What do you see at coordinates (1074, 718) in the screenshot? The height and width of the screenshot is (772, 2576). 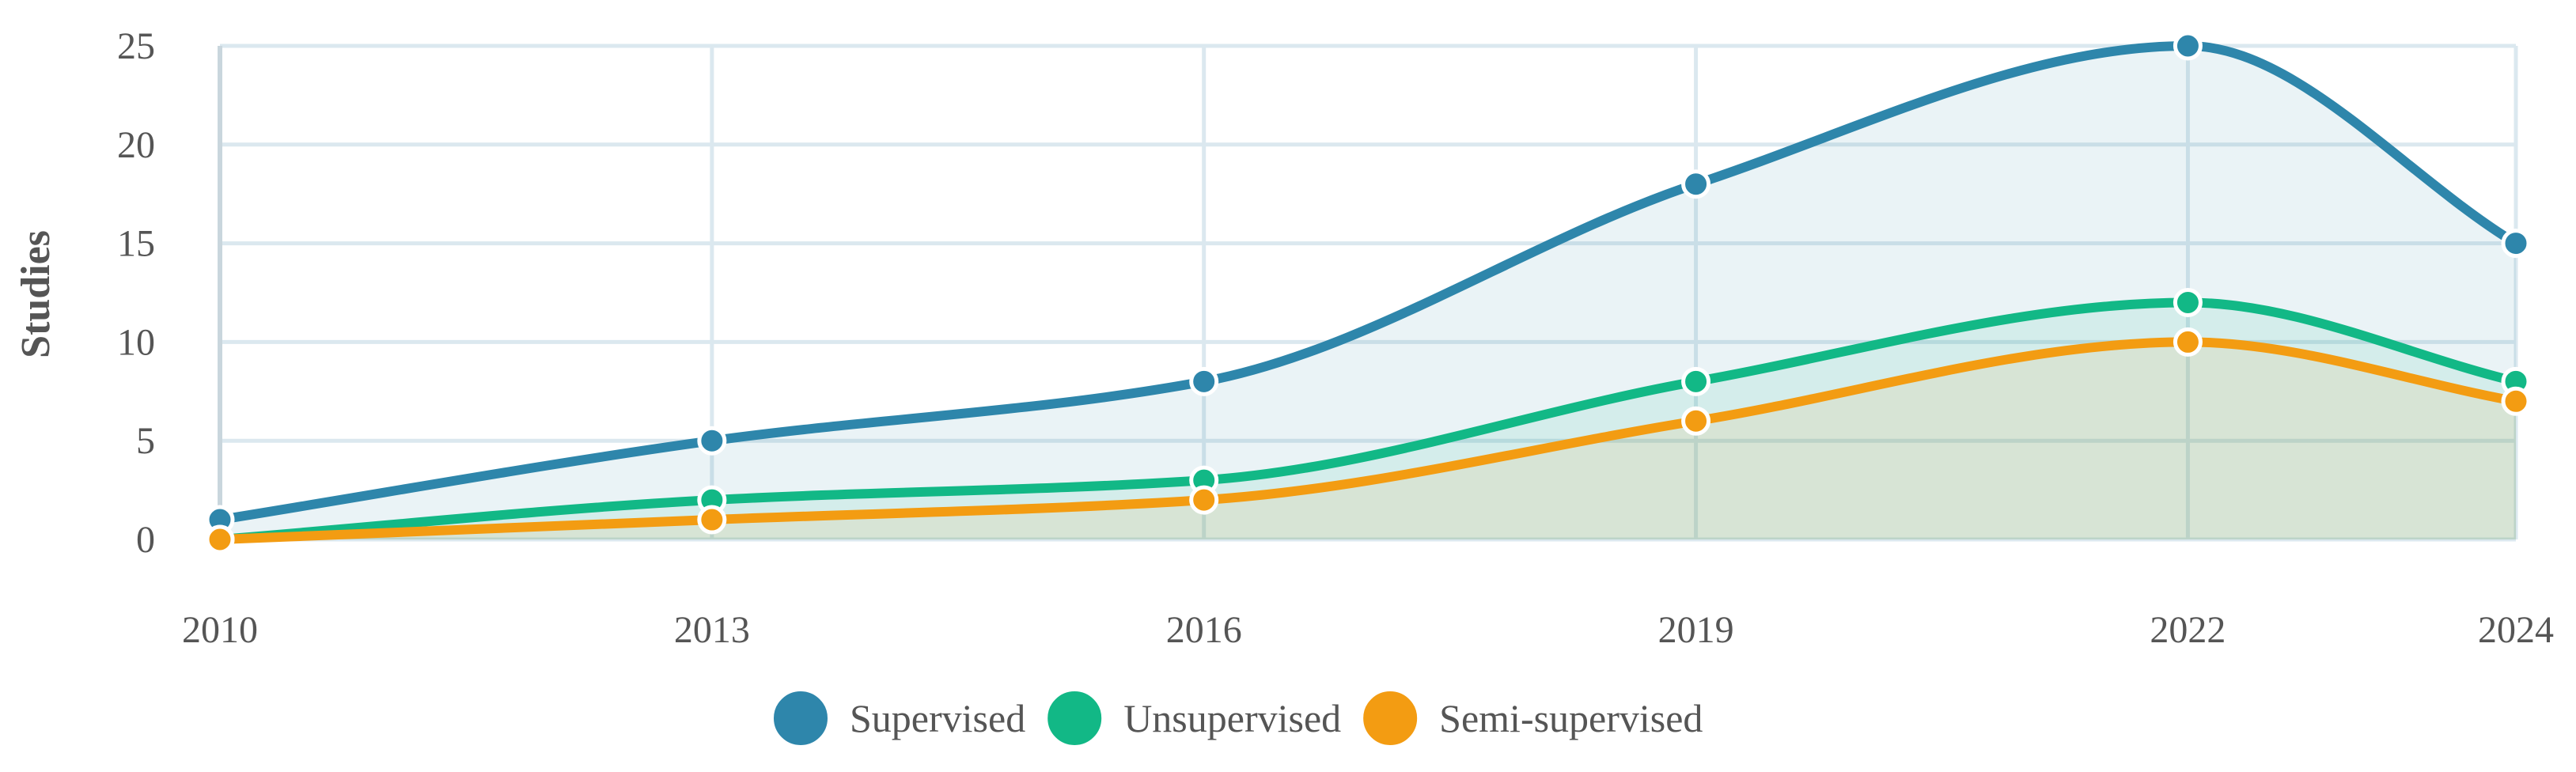 I see `legend-swatch-unsupervised` at bounding box center [1074, 718].